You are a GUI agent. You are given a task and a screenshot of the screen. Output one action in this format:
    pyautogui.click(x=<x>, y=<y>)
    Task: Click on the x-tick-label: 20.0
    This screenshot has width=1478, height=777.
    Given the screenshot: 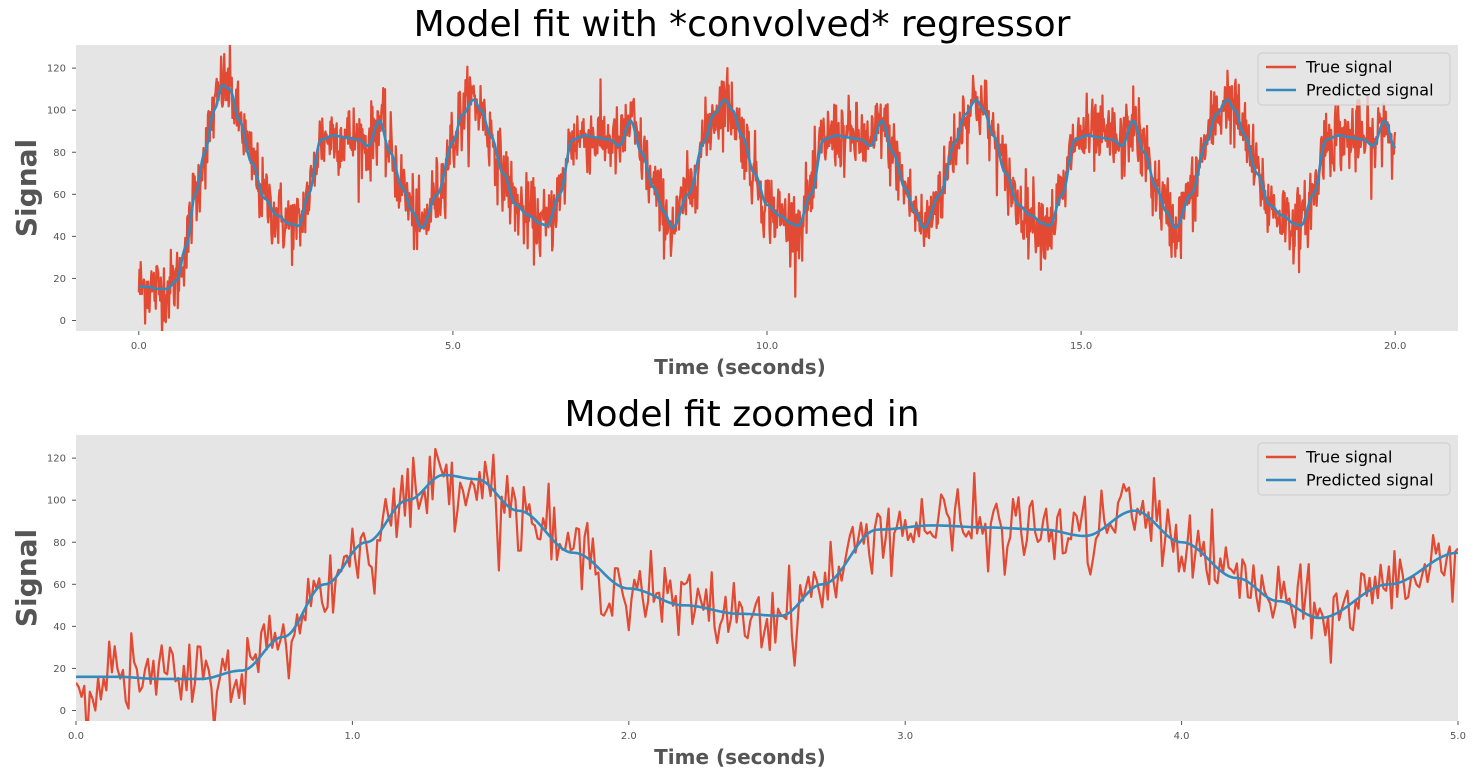 What is the action you would take?
    pyautogui.click(x=1395, y=346)
    